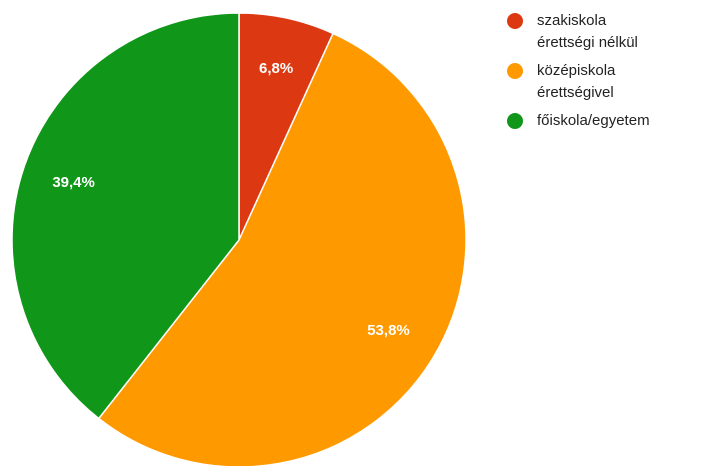 The height and width of the screenshot is (466, 727). I want to click on slice-label: 39,4%, so click(73, 182).